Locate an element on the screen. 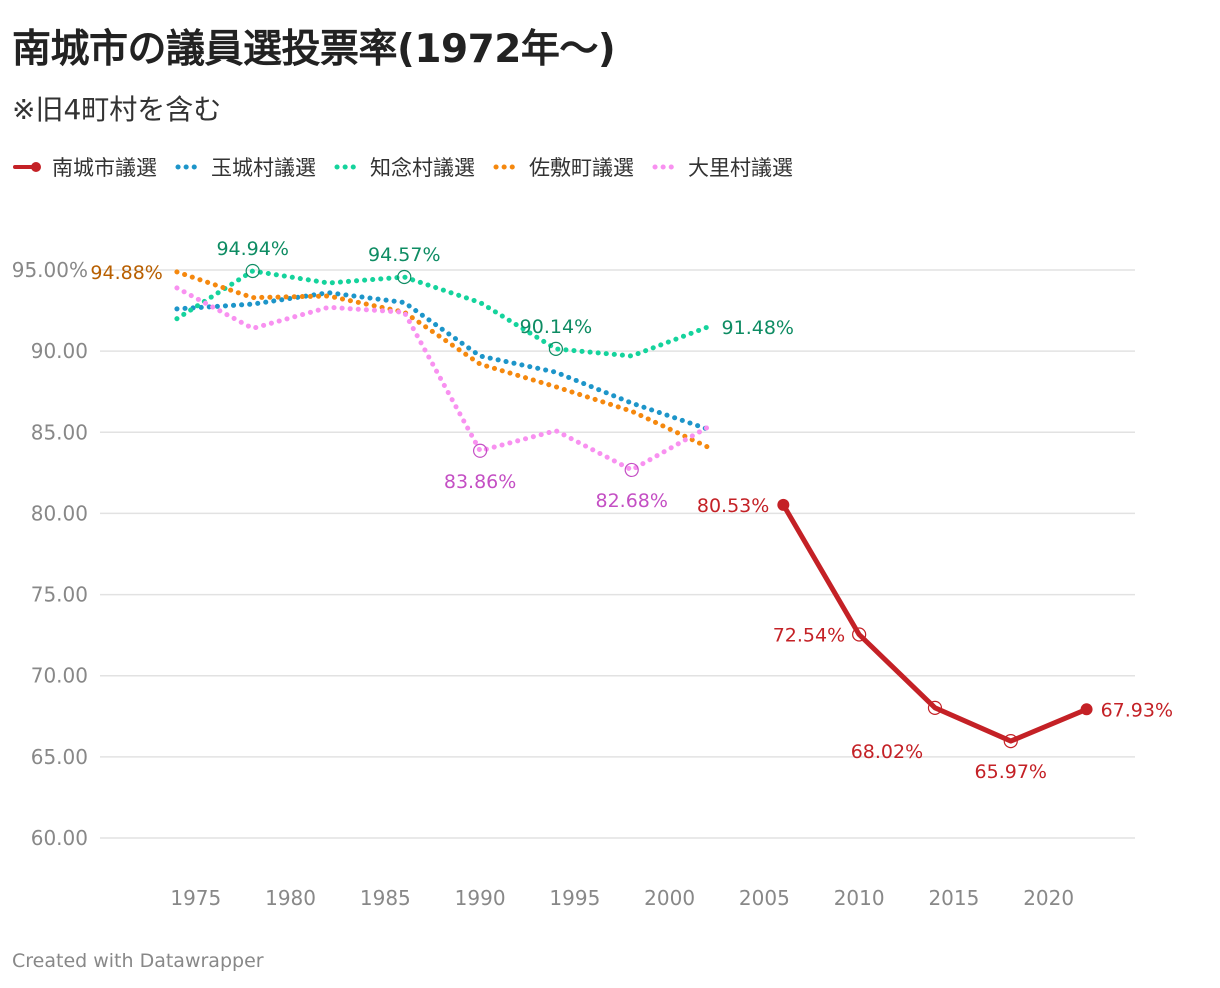 The image size is (1220, 988). series-2-line is located at coordinates (442, 313).